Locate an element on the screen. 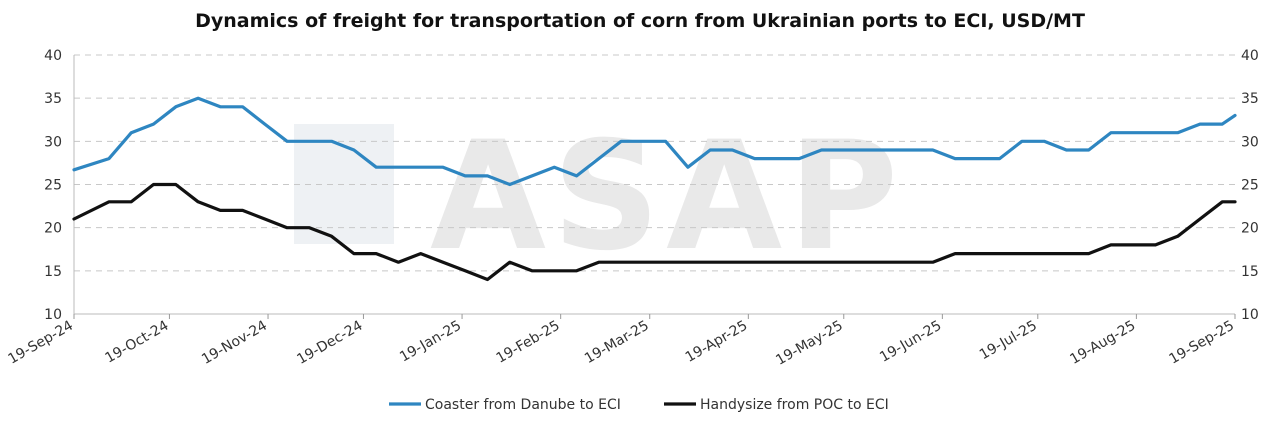 Image resolution: width=1280 pixels, height=427 pixels. legend-label-2: Handysize from POC to ECI is located at coordinates (794, 405).